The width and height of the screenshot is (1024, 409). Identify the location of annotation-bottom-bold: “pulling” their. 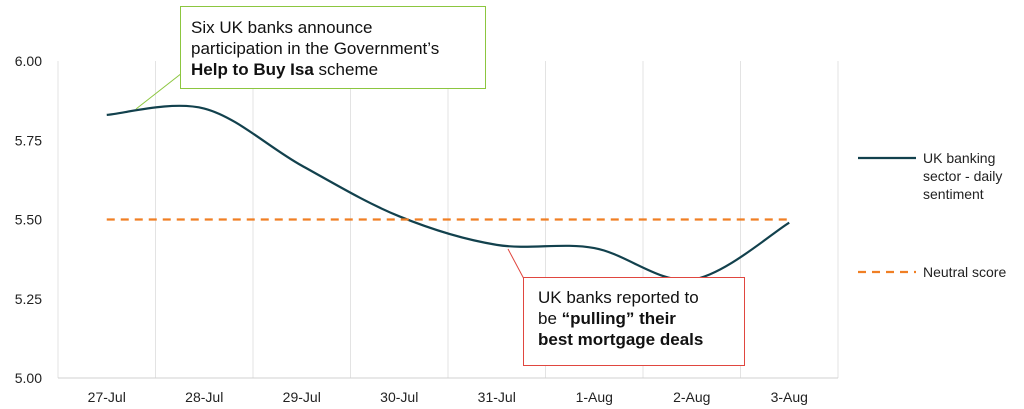
(618, 318).